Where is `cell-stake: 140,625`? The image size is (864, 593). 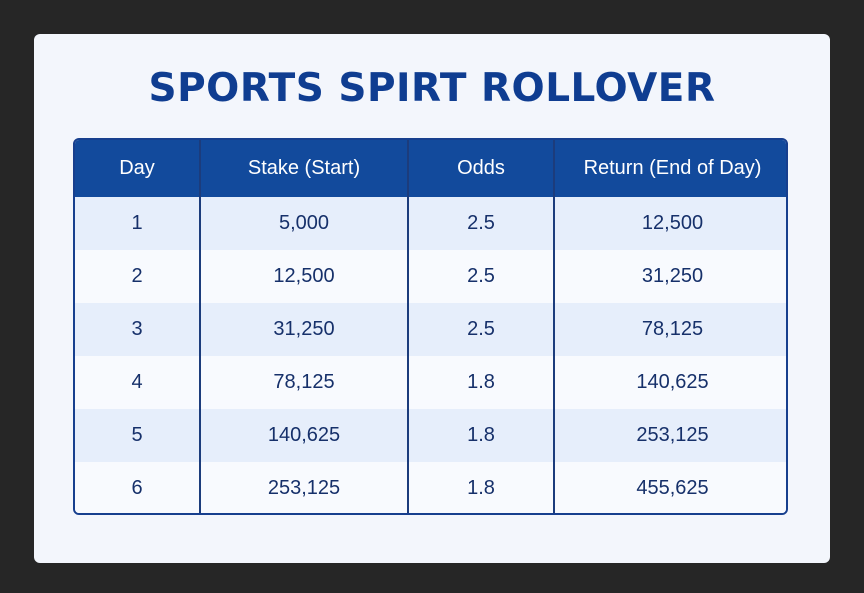 cell-stake: 140,625 is located at coordinates (304, 435).